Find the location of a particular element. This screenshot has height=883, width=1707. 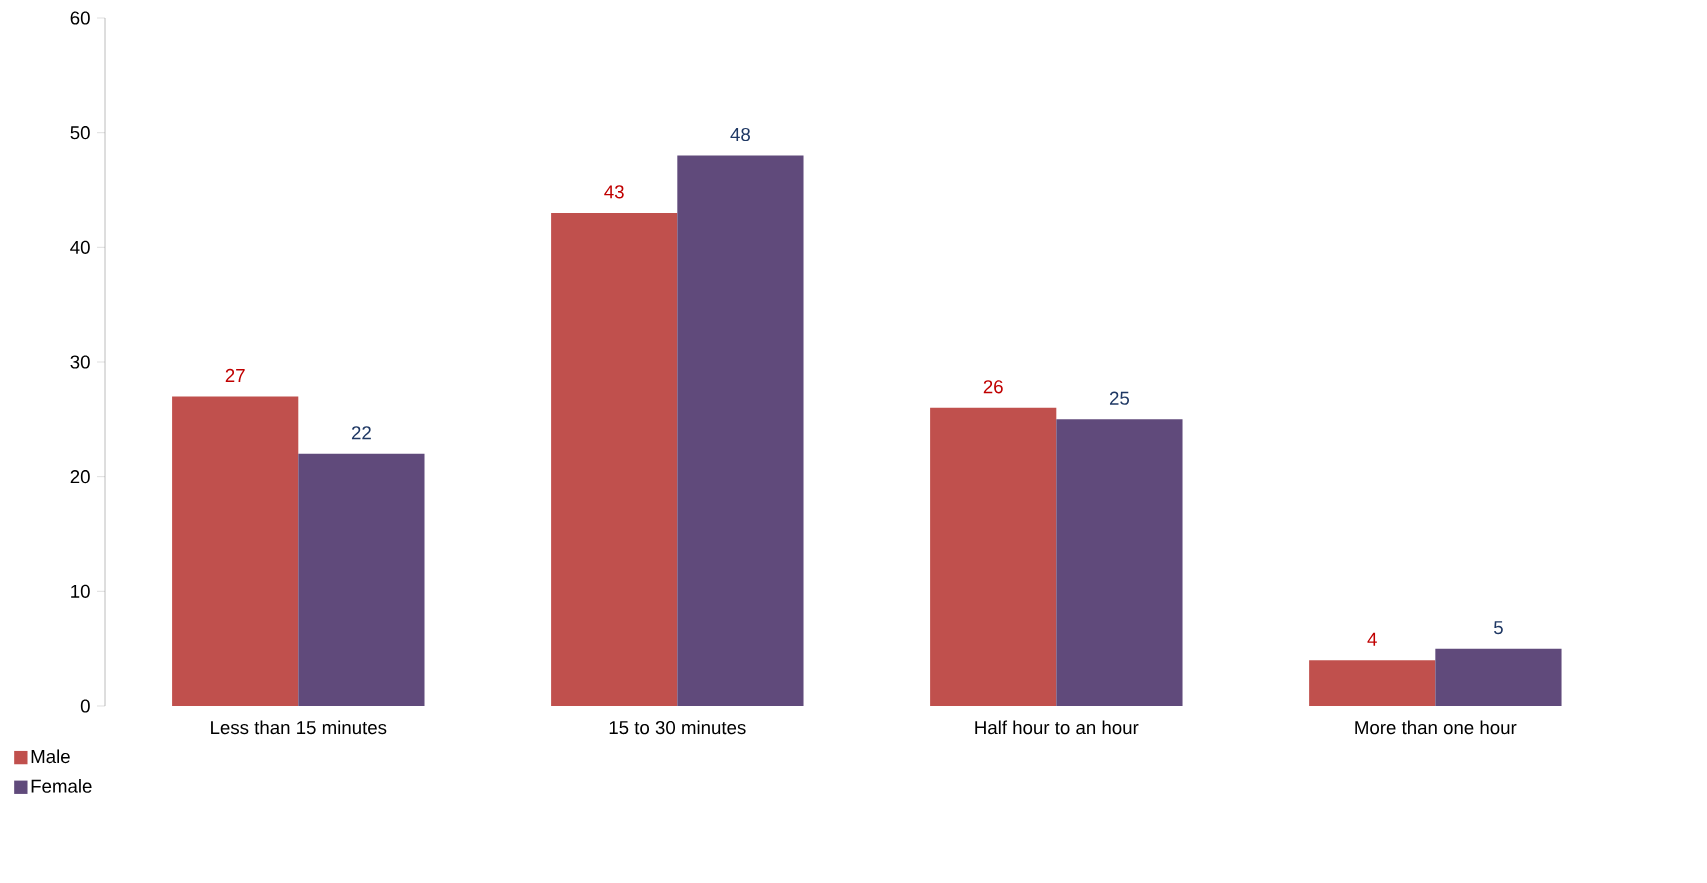

legend-label: Female is located at coordinates (61, 786).